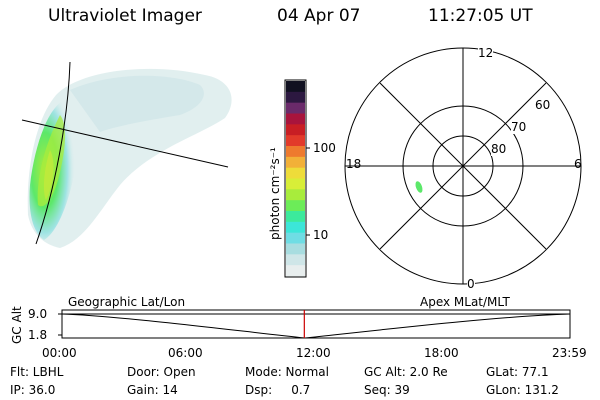  I want to click on door-status: Door: Open, so click(161, 372).